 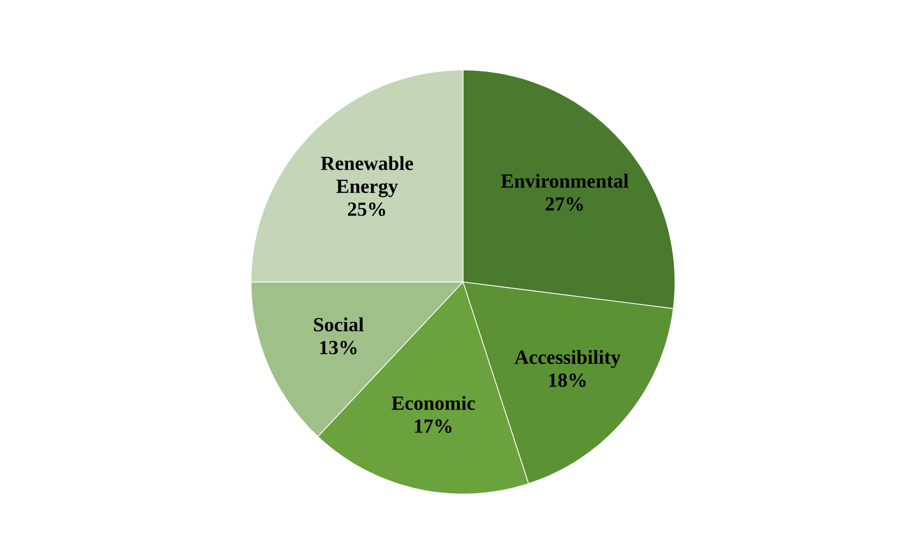 What do you see at coordinates (367, 209) in the screenshot?
I see `data-label: 25%` at bounding box center [367, 209].